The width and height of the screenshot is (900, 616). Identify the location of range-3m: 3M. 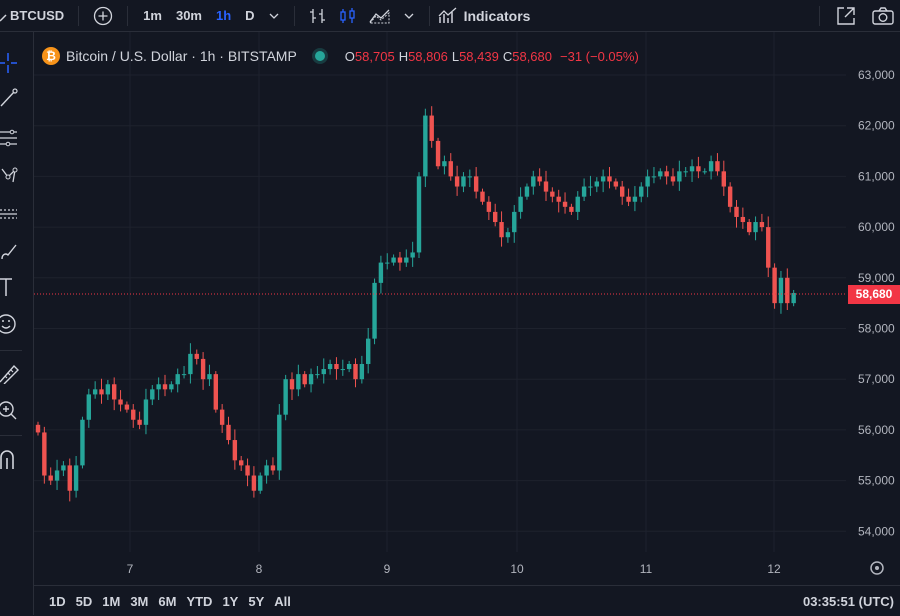
(139, 601).